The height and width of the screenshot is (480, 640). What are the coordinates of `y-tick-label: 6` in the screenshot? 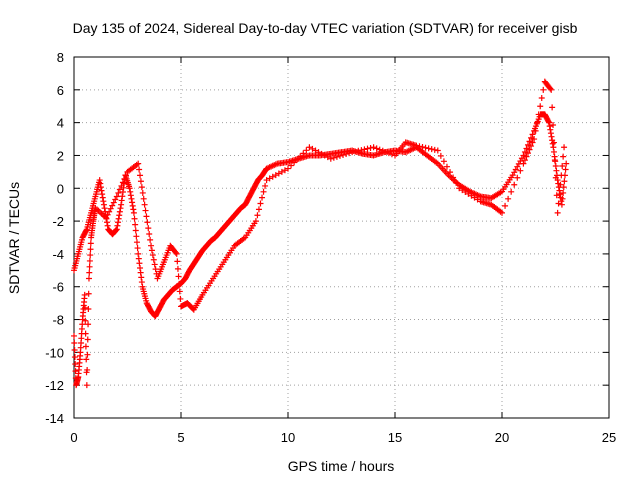 It's located at (60, 90).